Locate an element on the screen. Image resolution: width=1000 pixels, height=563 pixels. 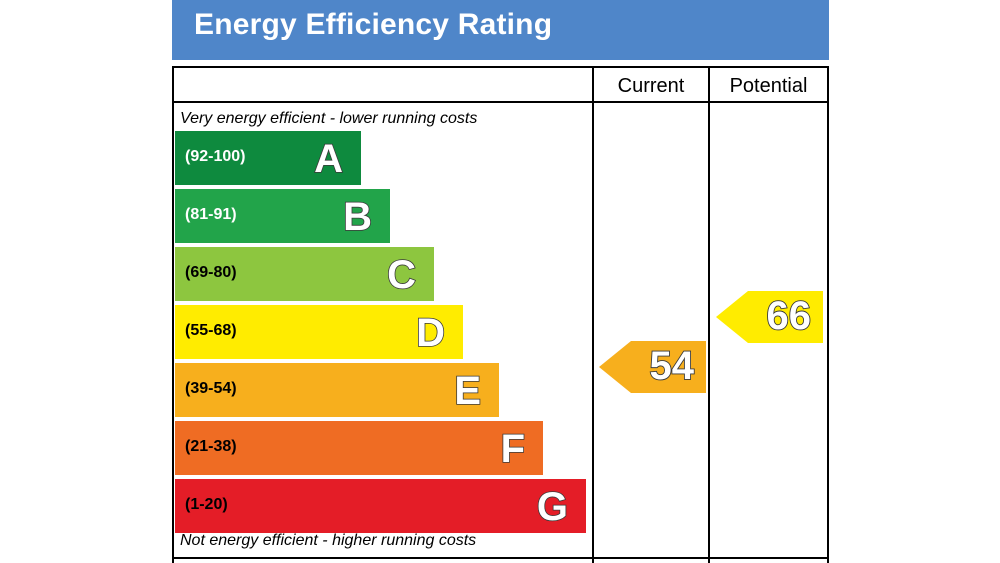
band-range-label: (1-20) is located at coordinates (206, 504).